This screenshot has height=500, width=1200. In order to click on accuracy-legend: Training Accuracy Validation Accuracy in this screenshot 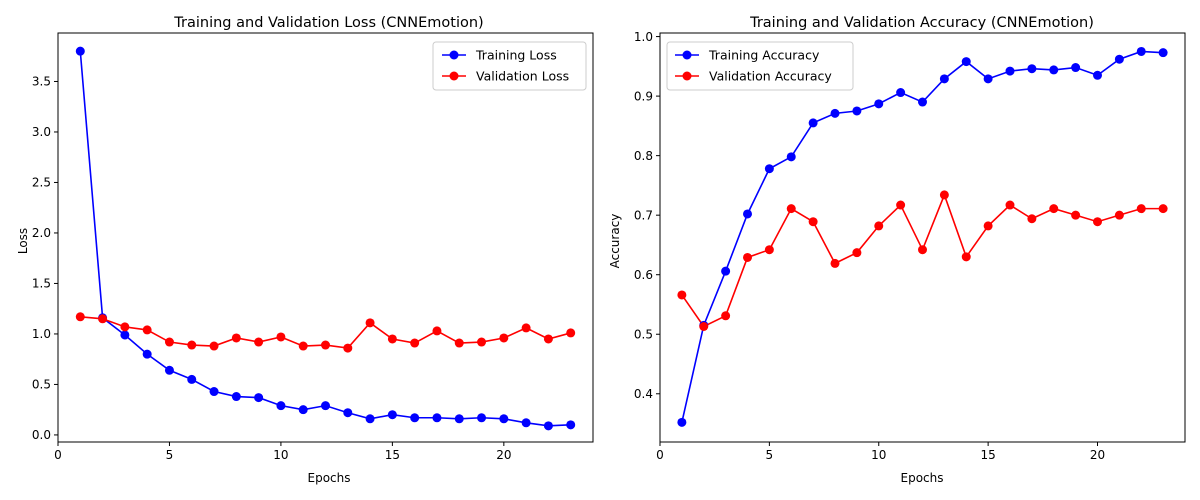, I will do `click(760, 66)`.